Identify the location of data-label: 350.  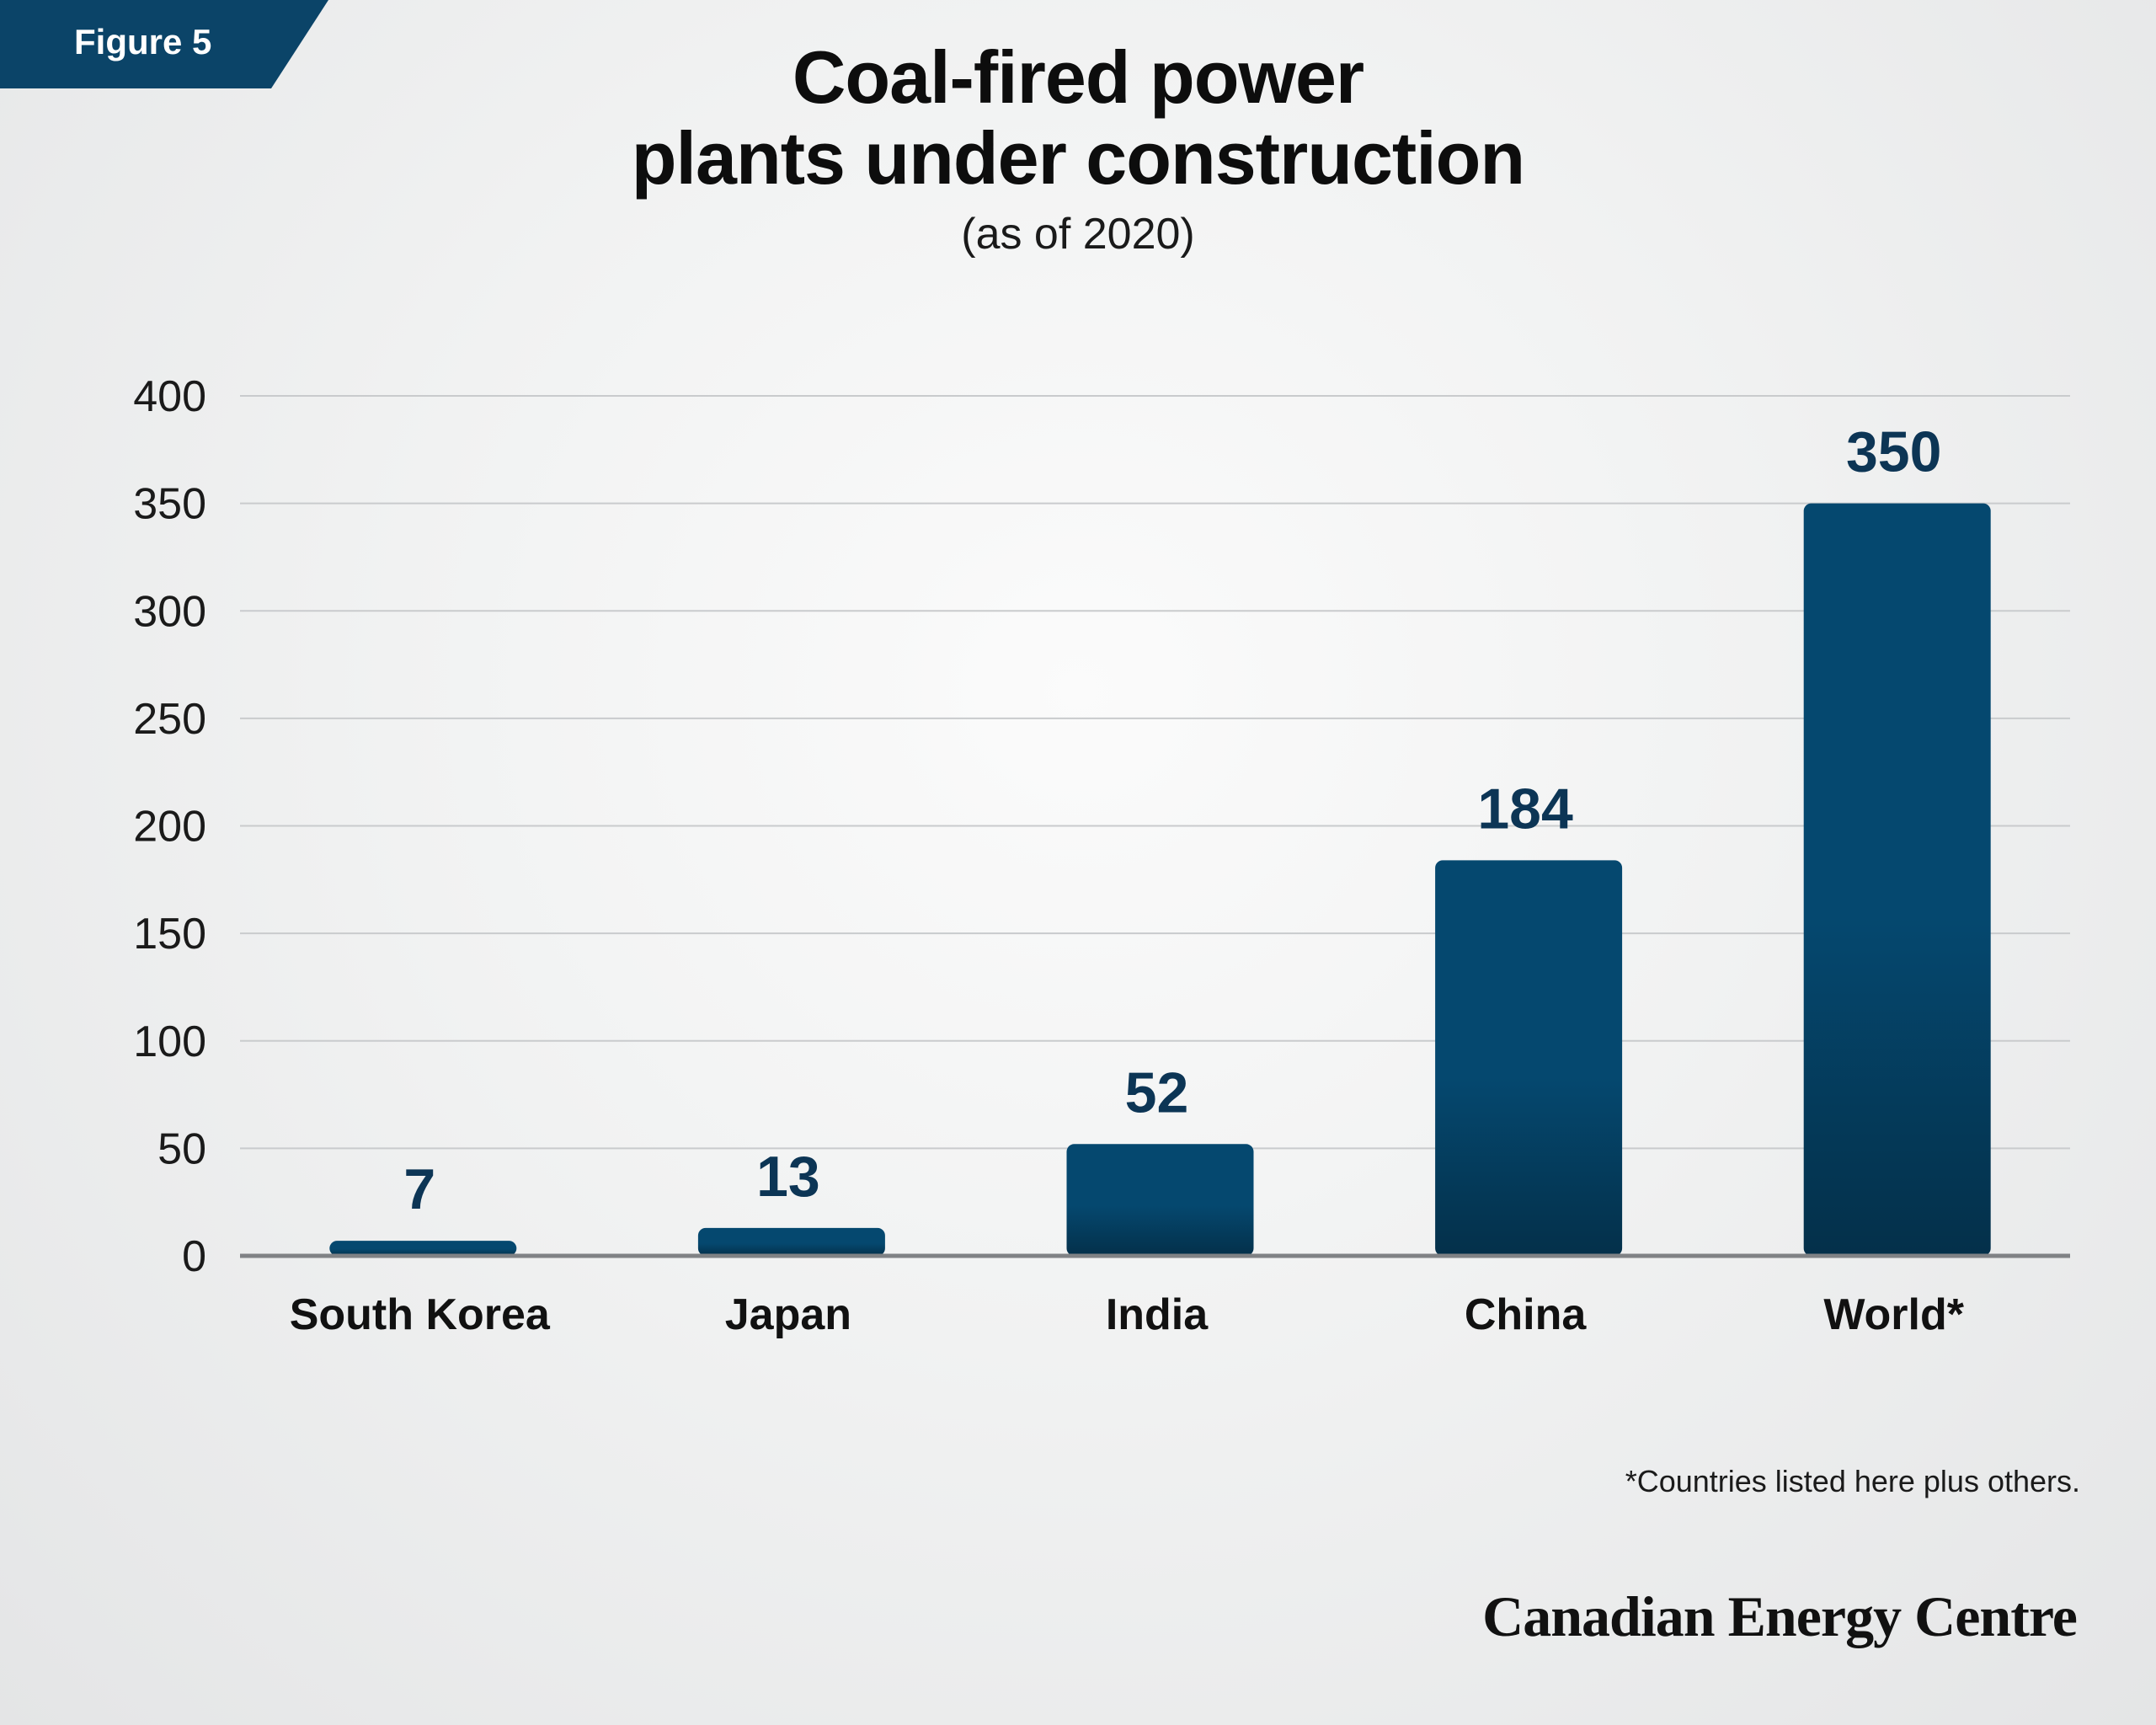
(1894, 452).